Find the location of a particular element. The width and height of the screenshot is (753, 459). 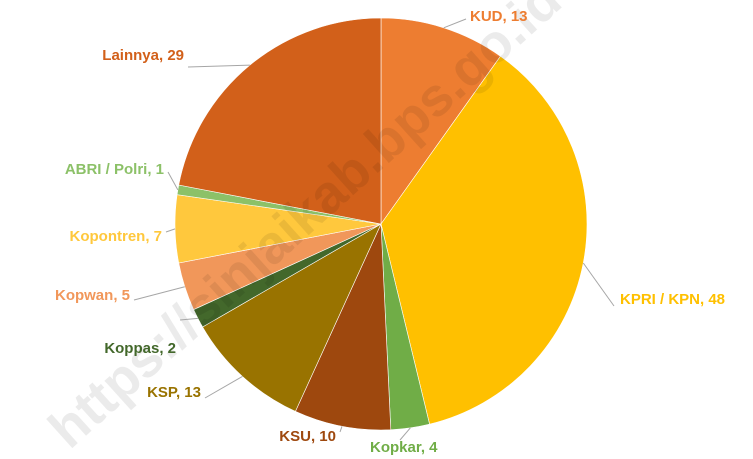

data-label: ABRI / Polri, 1 is located at coordinates (114, 169).